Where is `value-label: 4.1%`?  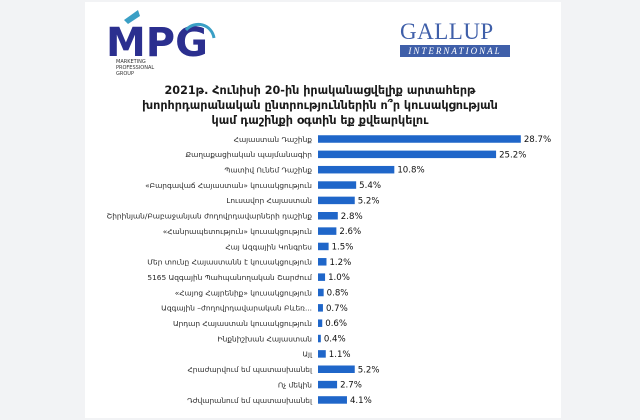
value-label: 4.1% is located at coordinates (361, 401).